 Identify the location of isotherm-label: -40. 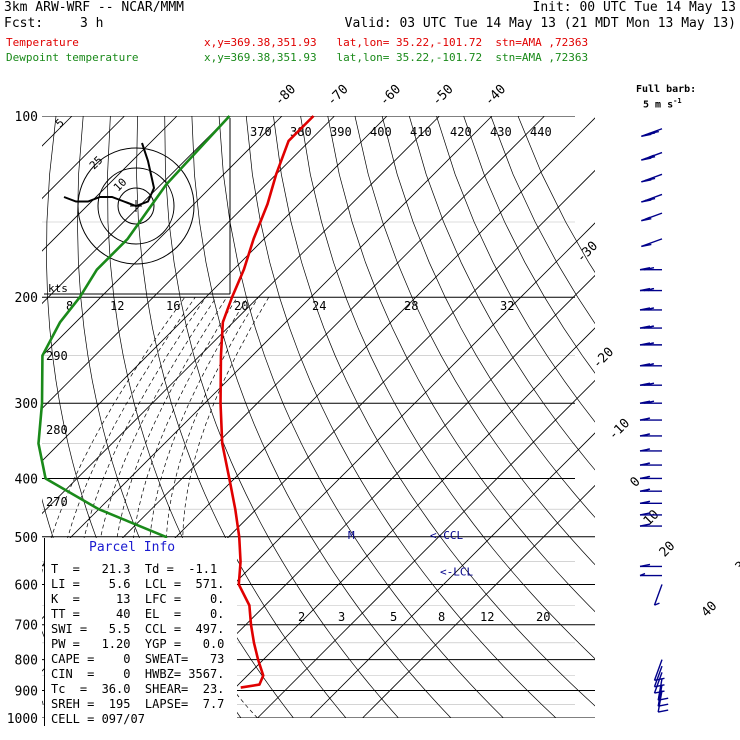
(495, 95).